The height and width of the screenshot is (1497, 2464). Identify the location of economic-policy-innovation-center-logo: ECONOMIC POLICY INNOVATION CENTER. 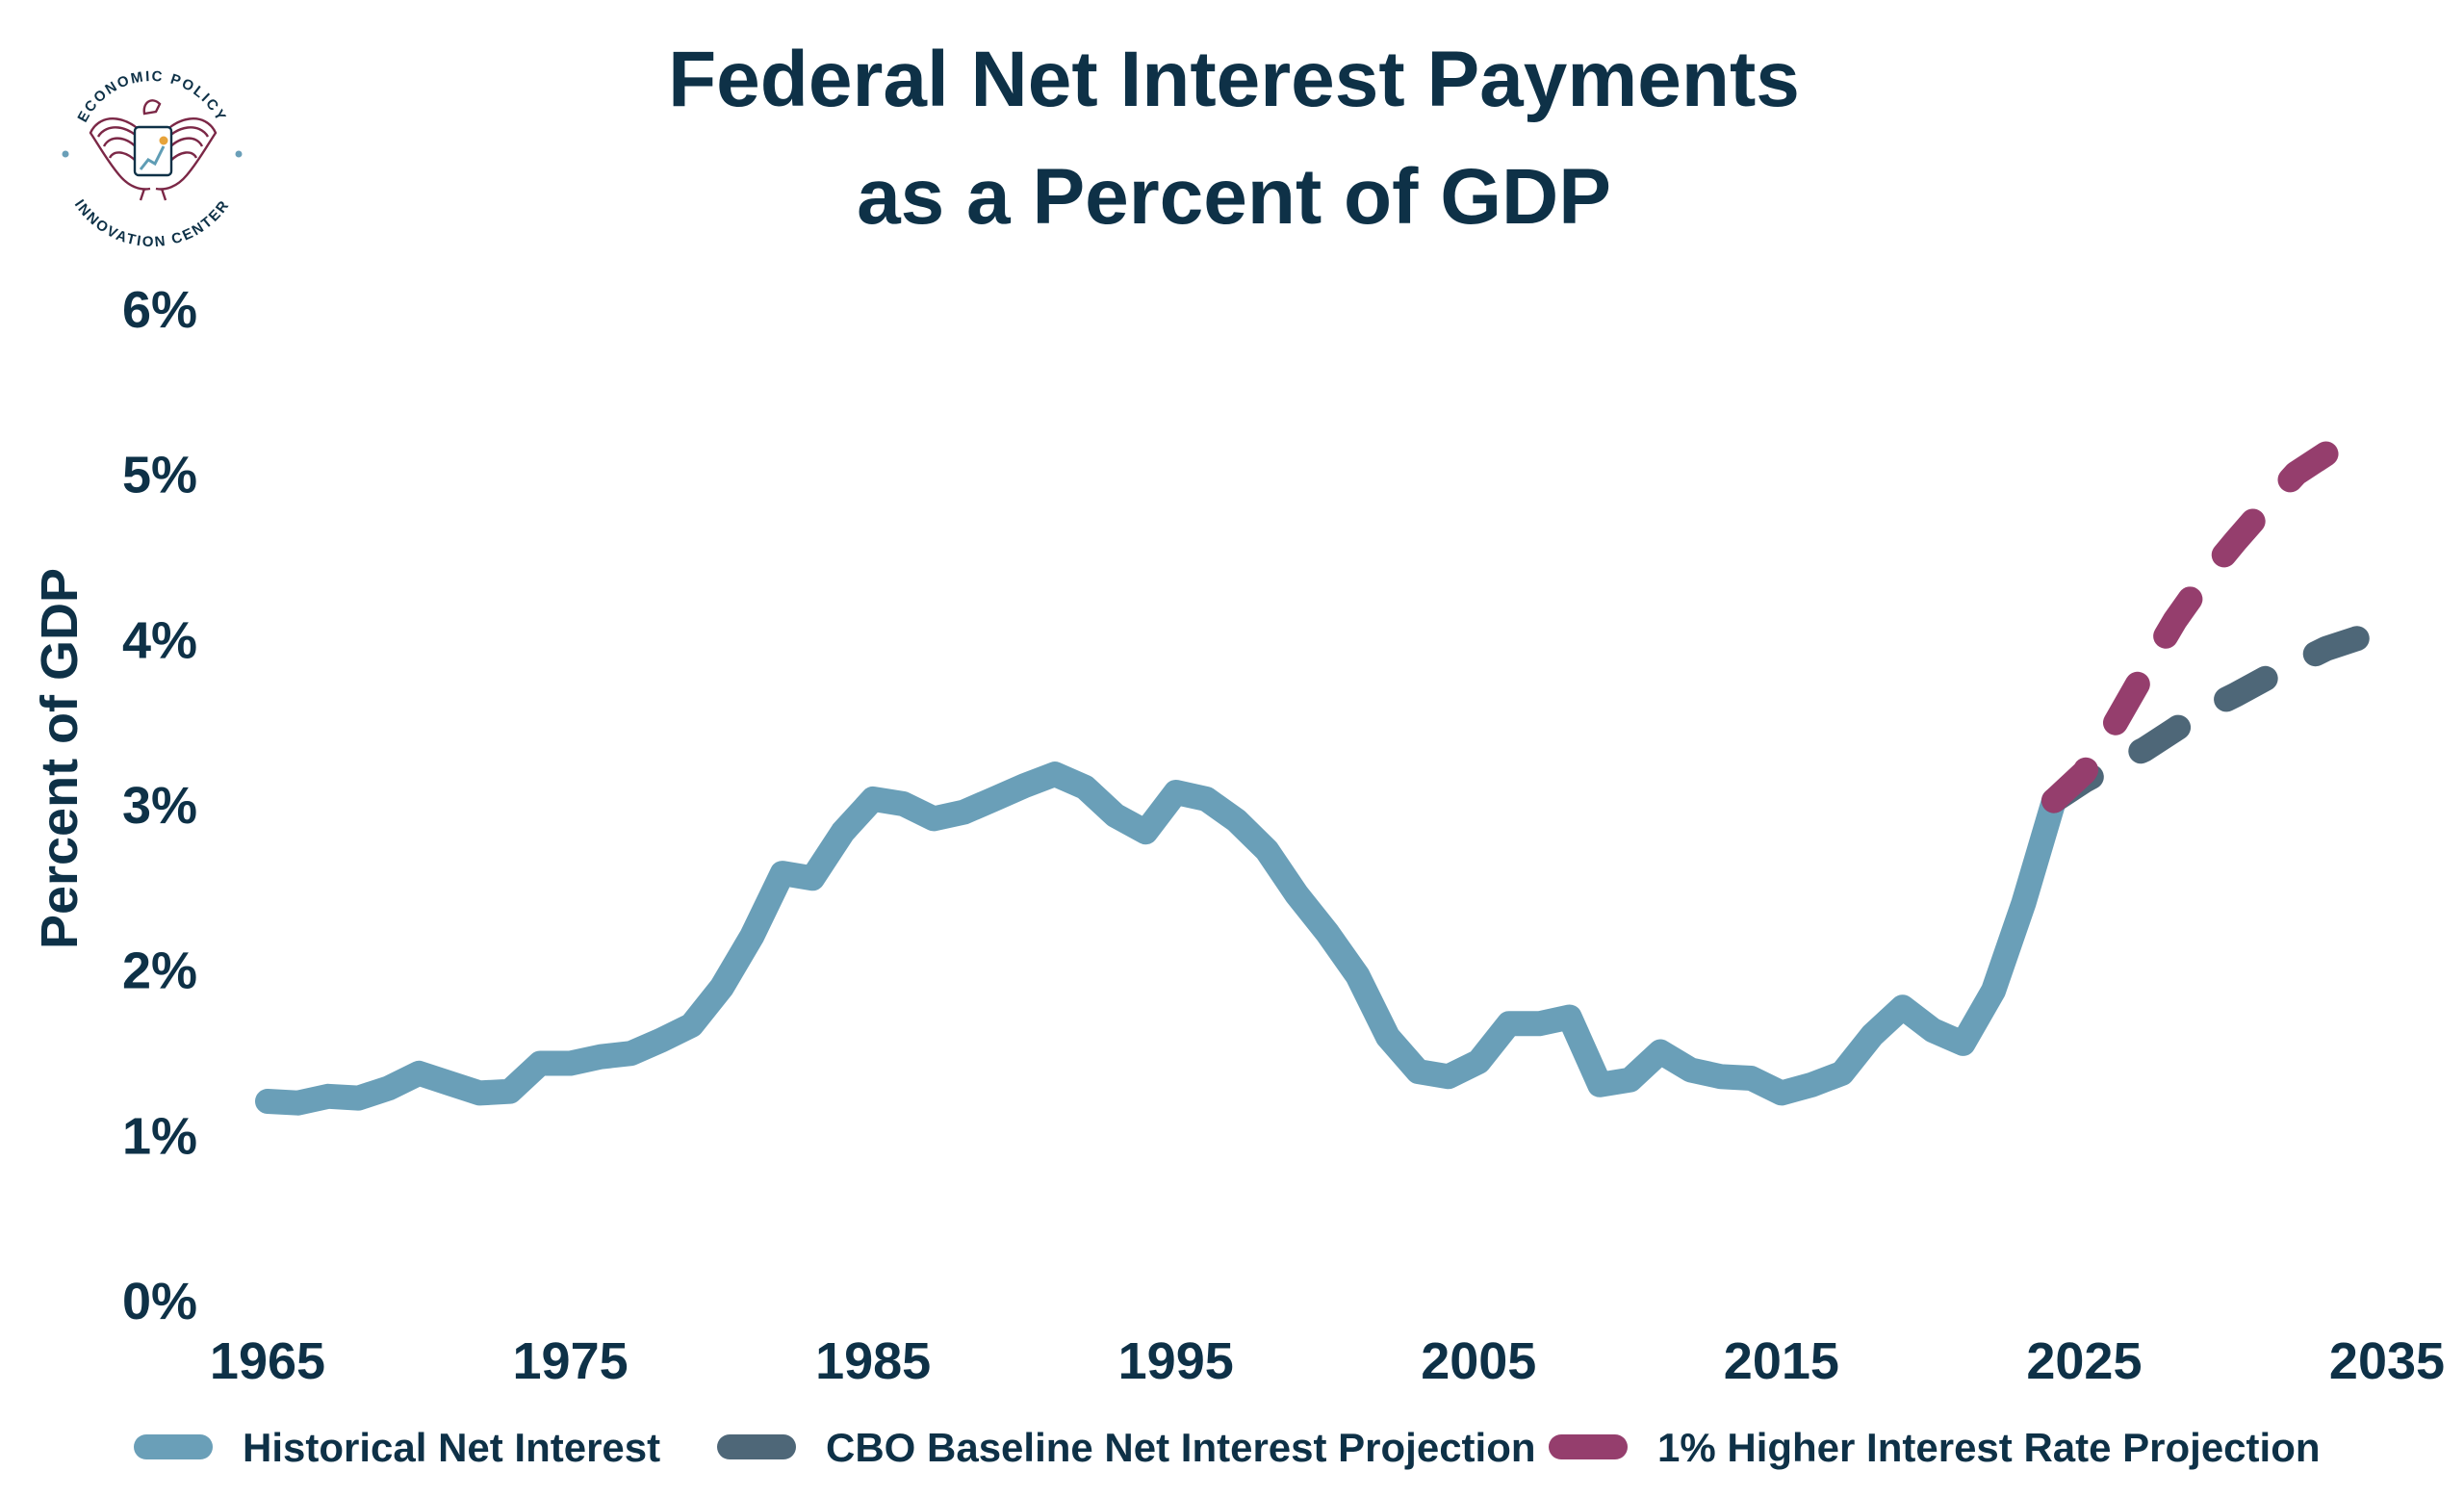
(152, 159).